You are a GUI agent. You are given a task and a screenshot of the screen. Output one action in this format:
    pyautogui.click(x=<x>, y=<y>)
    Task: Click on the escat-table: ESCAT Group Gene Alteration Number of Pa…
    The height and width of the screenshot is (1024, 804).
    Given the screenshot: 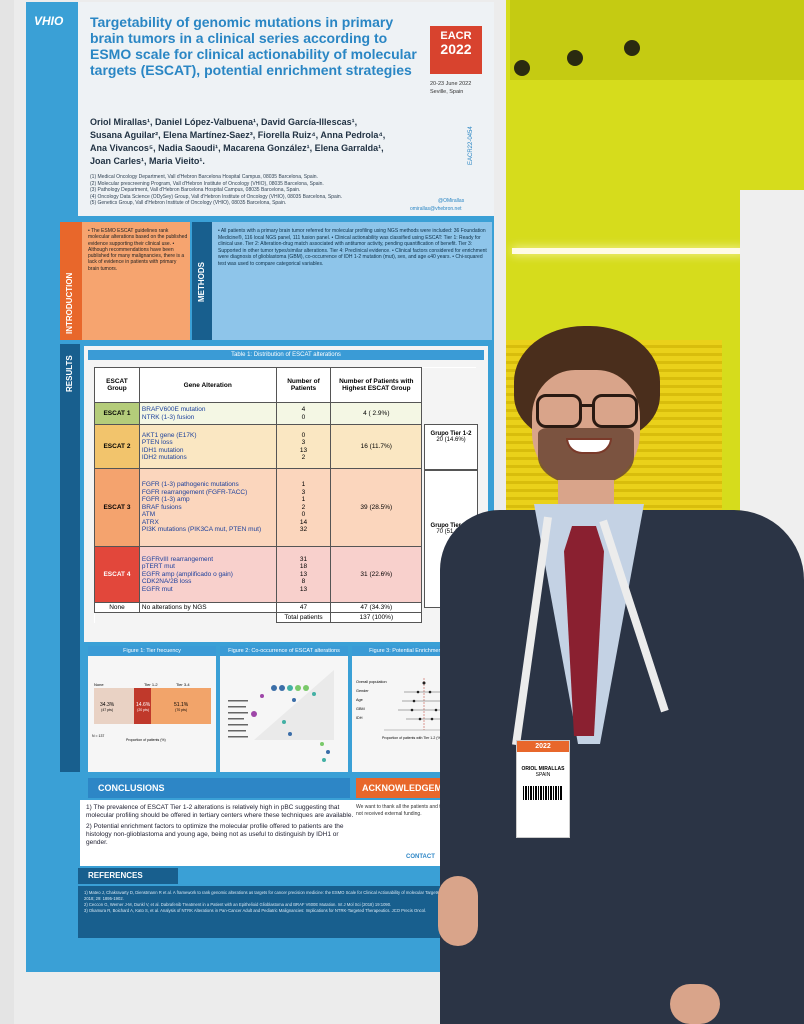 What is the action you would take?
    pyautogui.click(x=285, y=495)
    